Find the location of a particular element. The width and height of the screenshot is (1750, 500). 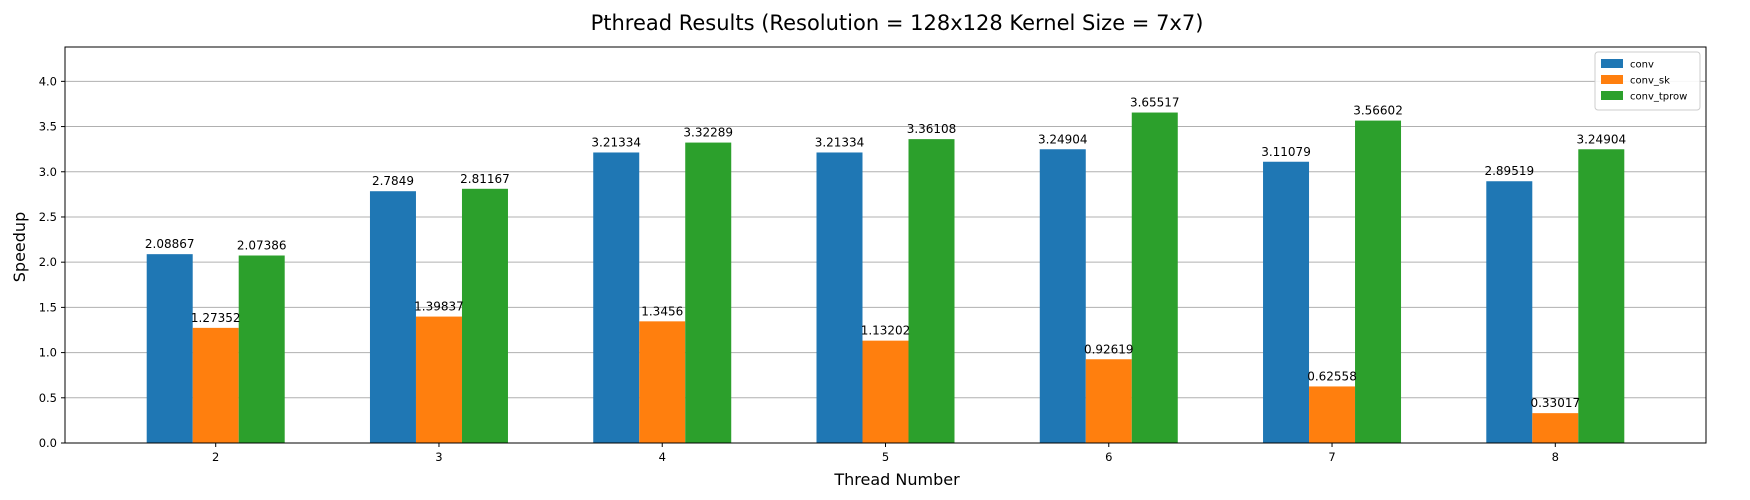

y-tick-label: 4.0 is located at coordinates (48, 81).